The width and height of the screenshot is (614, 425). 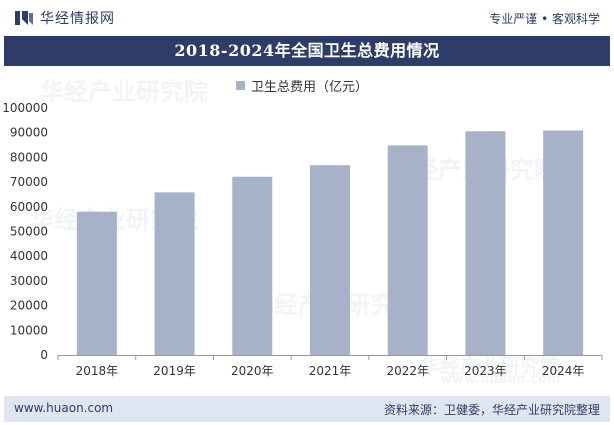 I want to click on y-tick-label: 90000, so click(x=29, y=133).